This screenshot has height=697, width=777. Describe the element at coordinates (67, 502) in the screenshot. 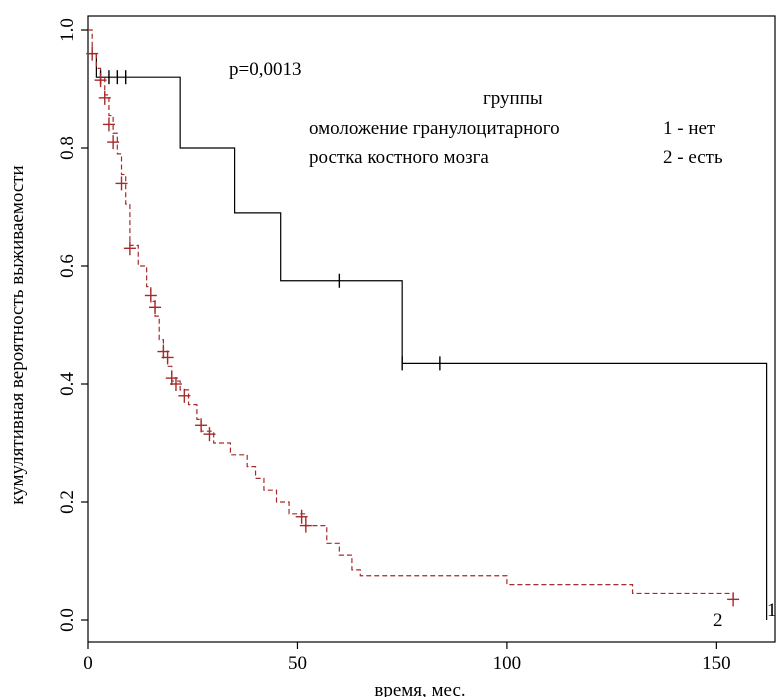

I see `y-tick-label-1: 0.2` at that location.